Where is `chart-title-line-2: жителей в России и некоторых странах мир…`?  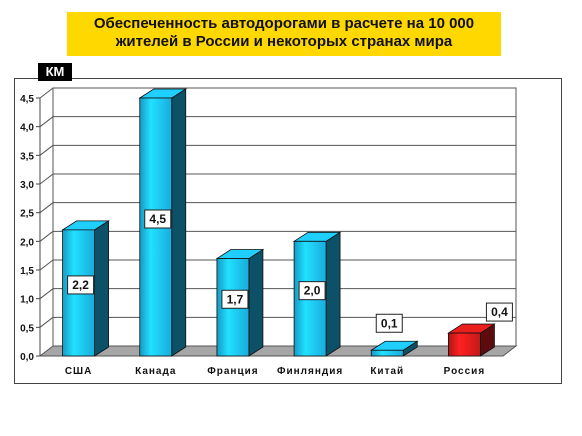
chart-title-line-2: жителей в России и некоторых странах мир… is located at coordinates (284, 41).